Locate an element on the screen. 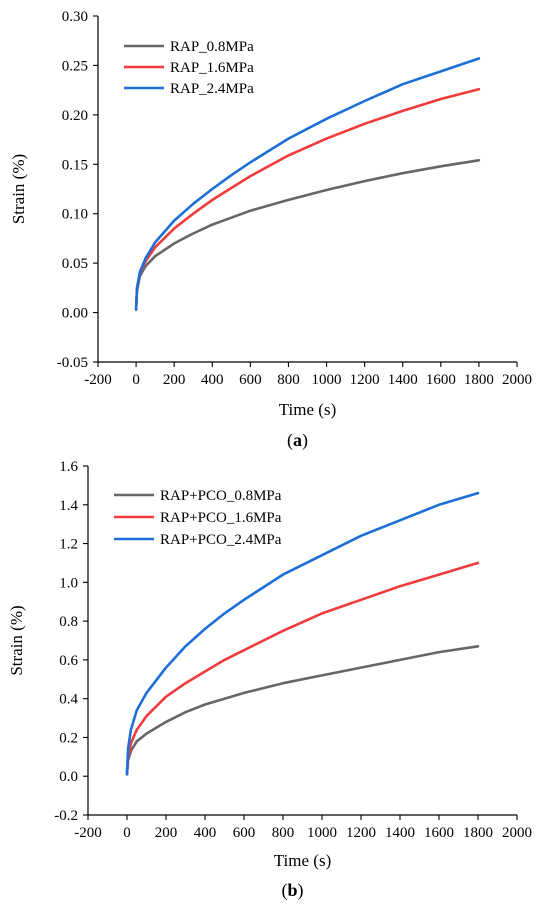 The image size is (550, 909). y-tick-label: 0.30 is located at coordinates (75, 17).